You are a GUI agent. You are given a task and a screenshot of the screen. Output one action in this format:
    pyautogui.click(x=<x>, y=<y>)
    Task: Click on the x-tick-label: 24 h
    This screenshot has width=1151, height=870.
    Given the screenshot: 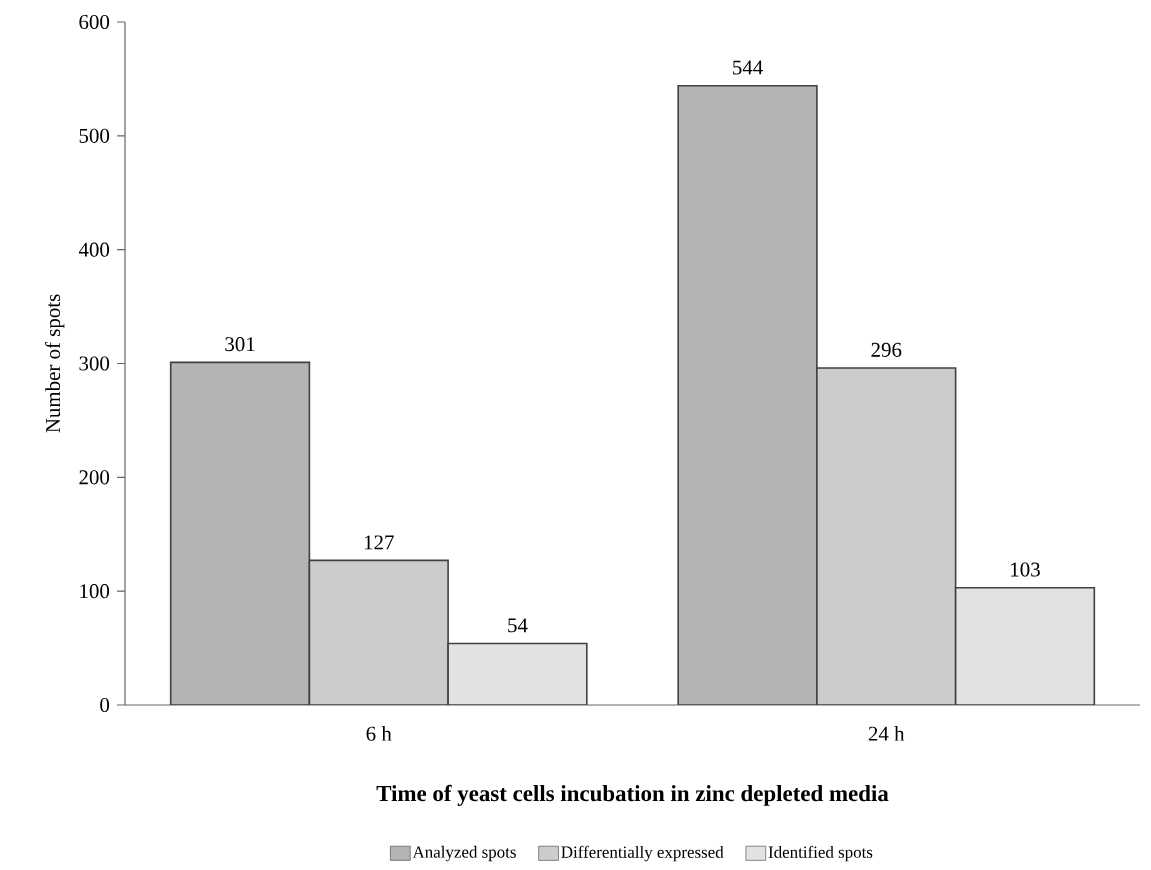 What is the action you would take?
    pyautogui.click(x=886, y=733)
    